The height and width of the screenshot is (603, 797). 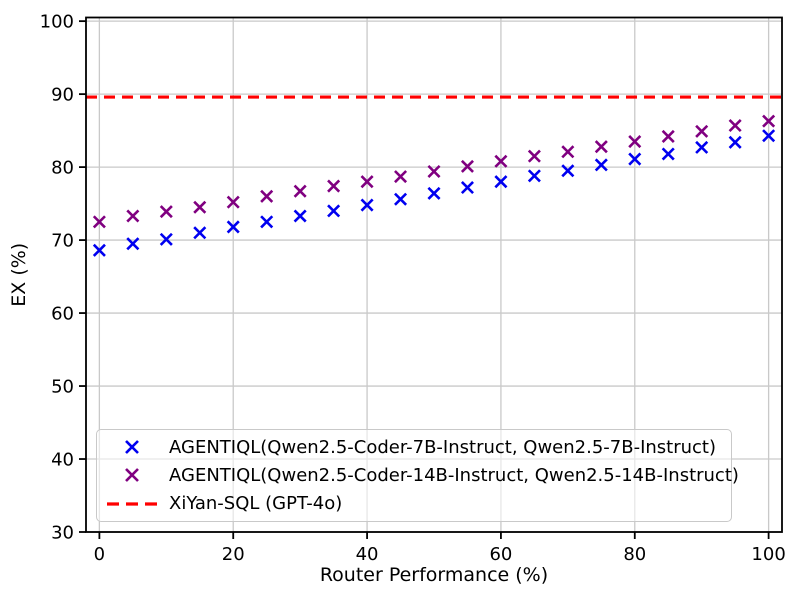 What do you see at coordinates (256, 504) in the screenshot?
I see `legend-label-baseline: XiYan-SQL (GPT-4o)` at bounding box center [256, 504].